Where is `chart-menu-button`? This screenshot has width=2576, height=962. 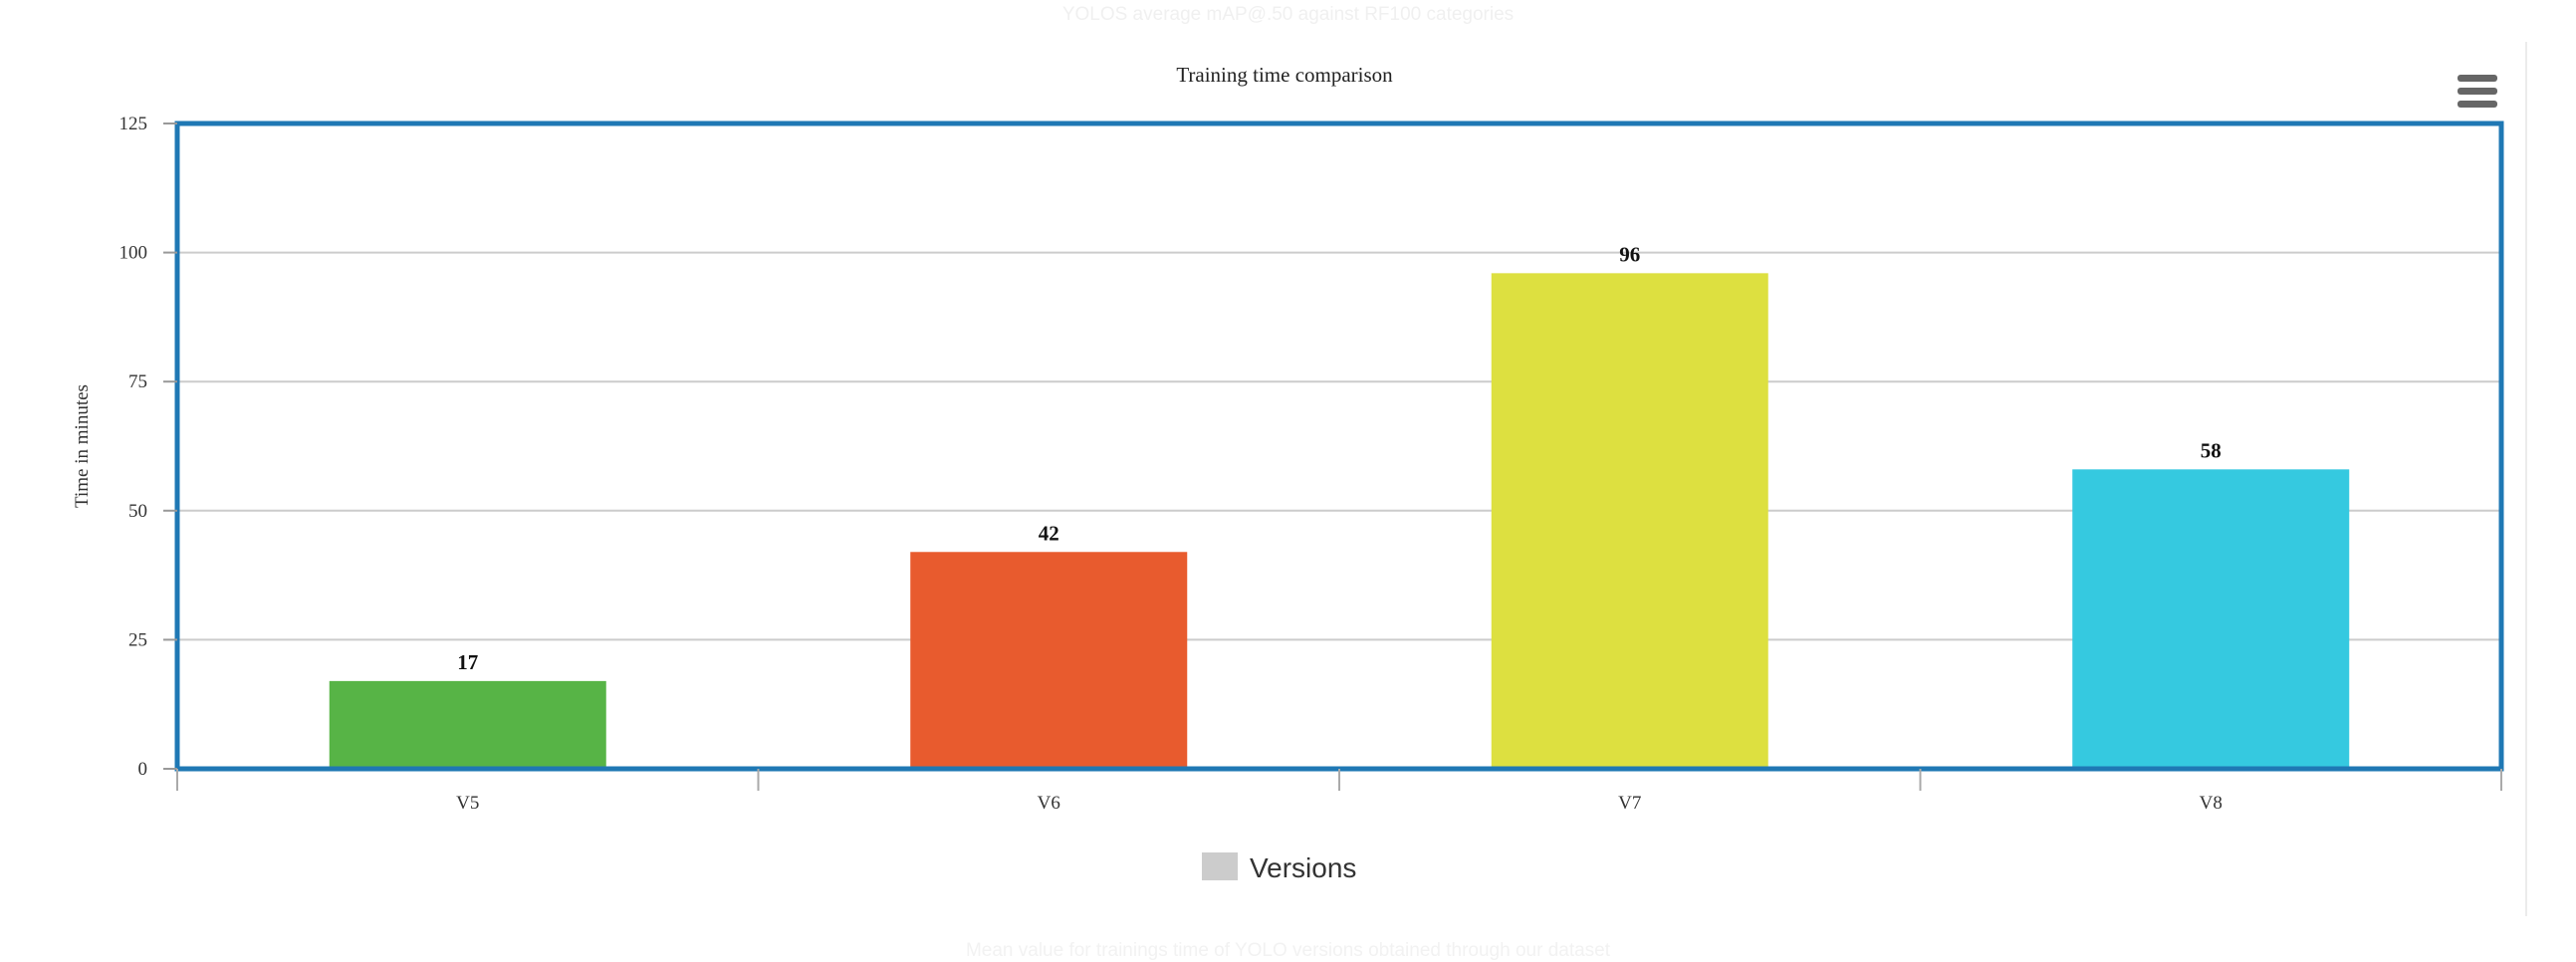 chart-menu-button is located at coordinates (2477, 92).